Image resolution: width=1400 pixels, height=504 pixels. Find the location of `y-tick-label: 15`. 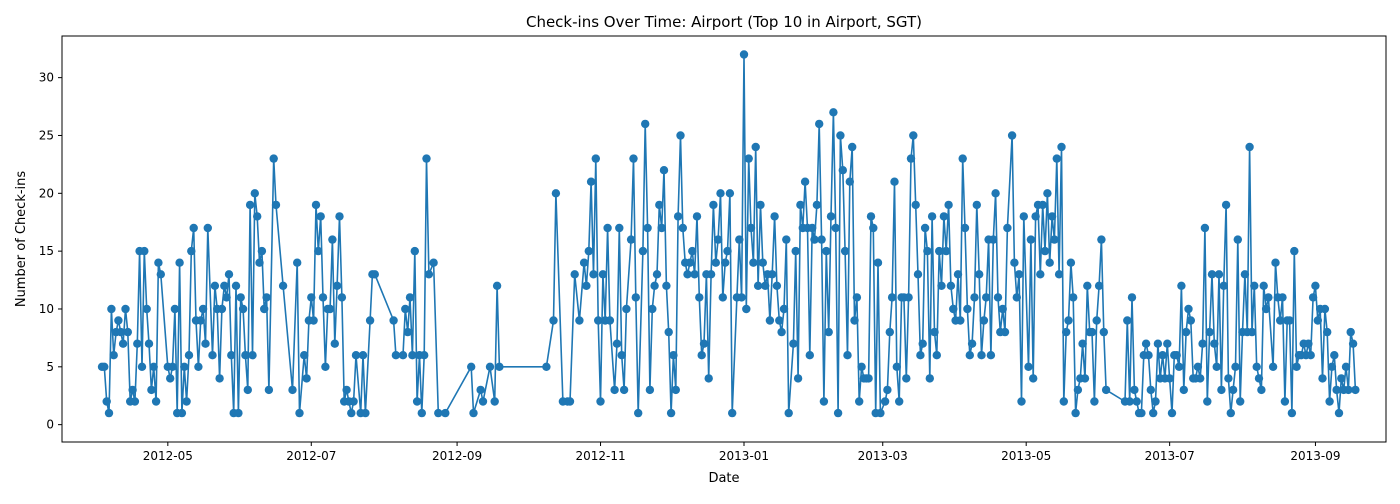

y-tick-label: 15 is located at coordinates (46, 251).